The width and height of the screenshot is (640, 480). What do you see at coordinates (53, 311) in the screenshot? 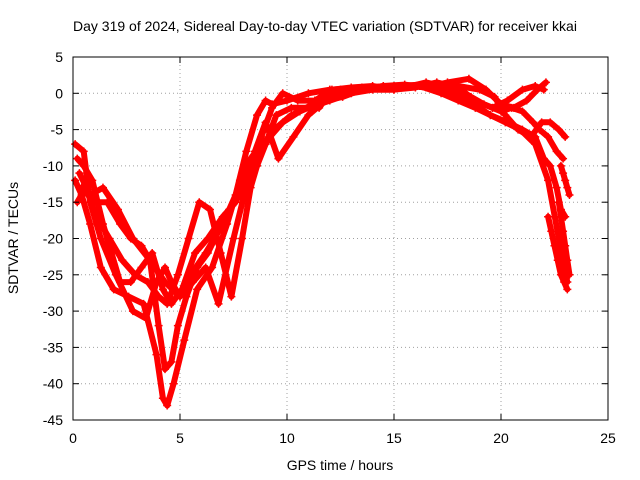
I see `y-tick-label: -30` at bounding box center [53, 311].